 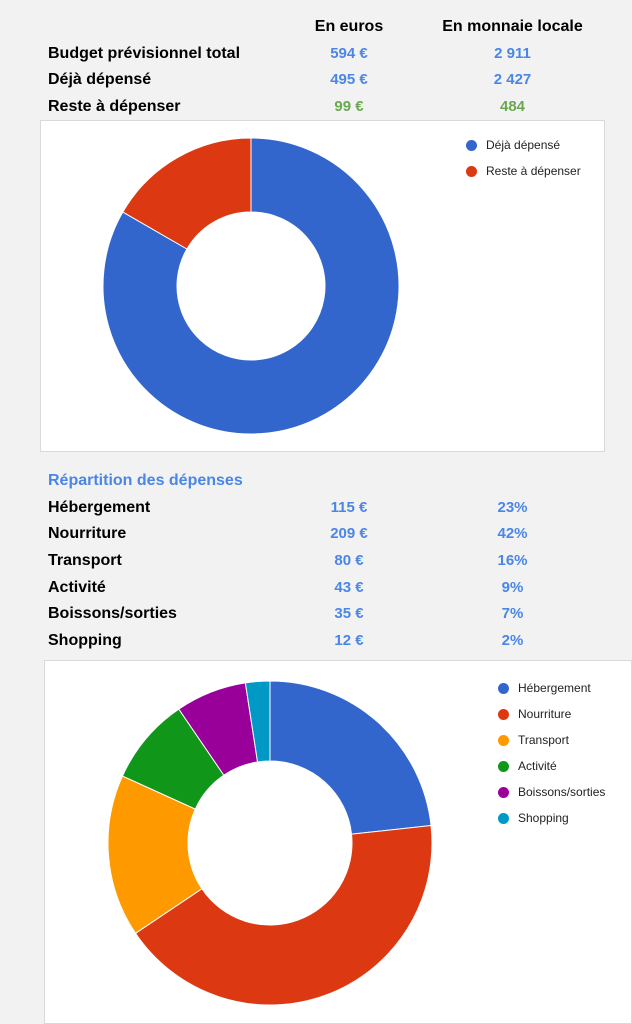 I want to click on remaining-euros: 99 €, so click(x=349, y=106).